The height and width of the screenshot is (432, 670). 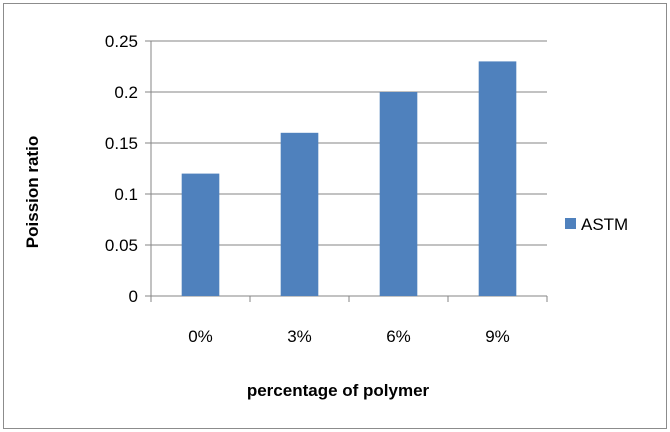 I want to click on y-tick-label: 0, so click(x=133, y=296).